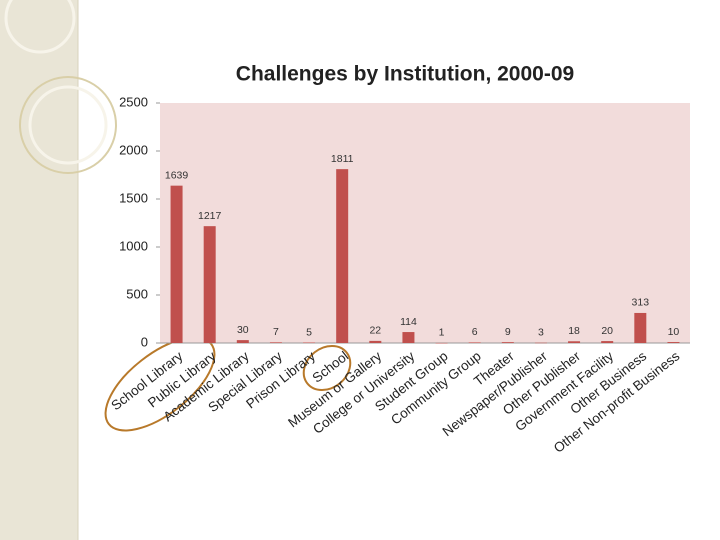  I want to click on value-label: 20, so click(607, 331).